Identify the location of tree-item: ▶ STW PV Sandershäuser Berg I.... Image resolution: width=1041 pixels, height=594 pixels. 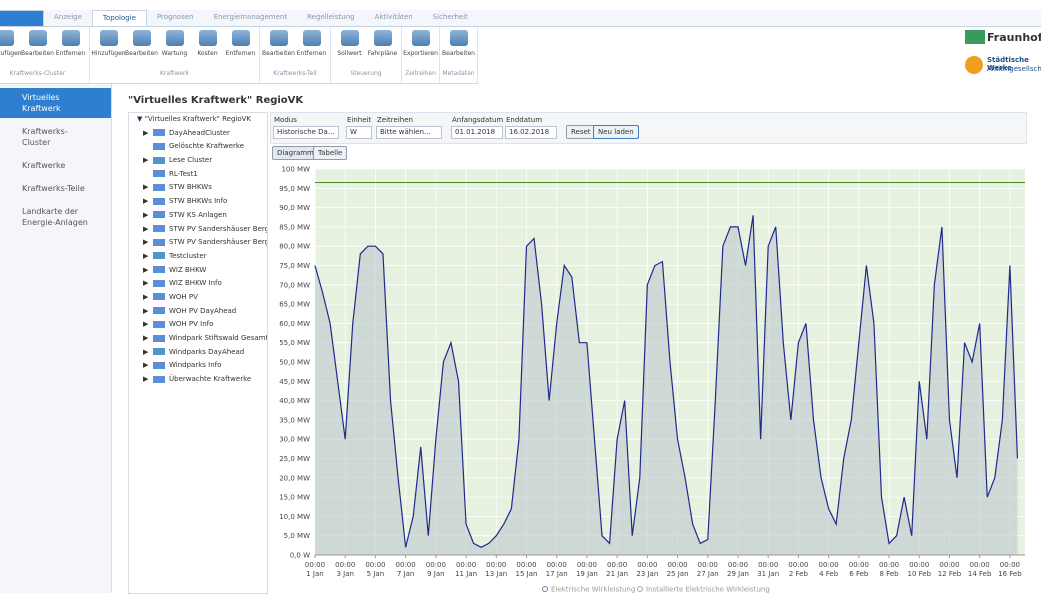
(198, 243).